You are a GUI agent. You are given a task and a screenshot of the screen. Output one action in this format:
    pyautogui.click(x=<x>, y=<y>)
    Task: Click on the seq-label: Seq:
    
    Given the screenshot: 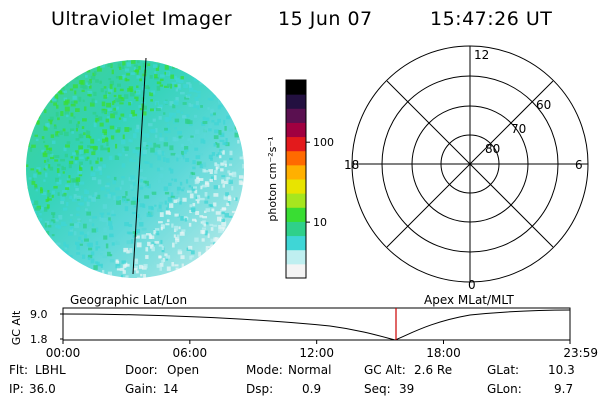 What is the action you would take?
    pyautogui.click(x=377, y=389)
    